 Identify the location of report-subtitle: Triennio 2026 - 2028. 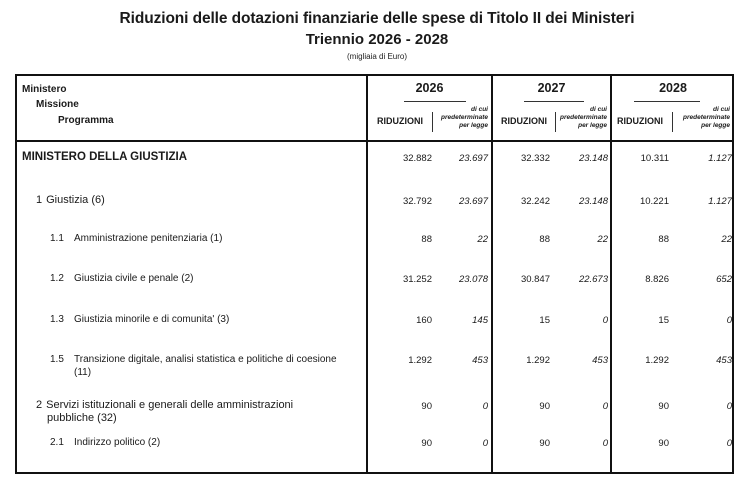
(377, 39).